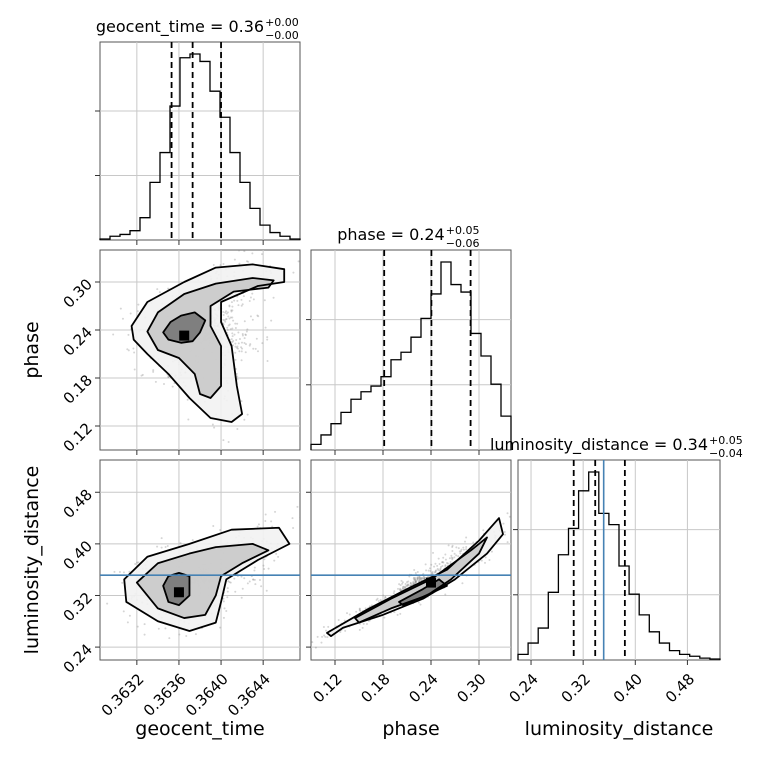  What do you see at coordinates (471, 688) in the screenshot?
I see `x-tick-label: 0.30` at bounding box center [471, 688].